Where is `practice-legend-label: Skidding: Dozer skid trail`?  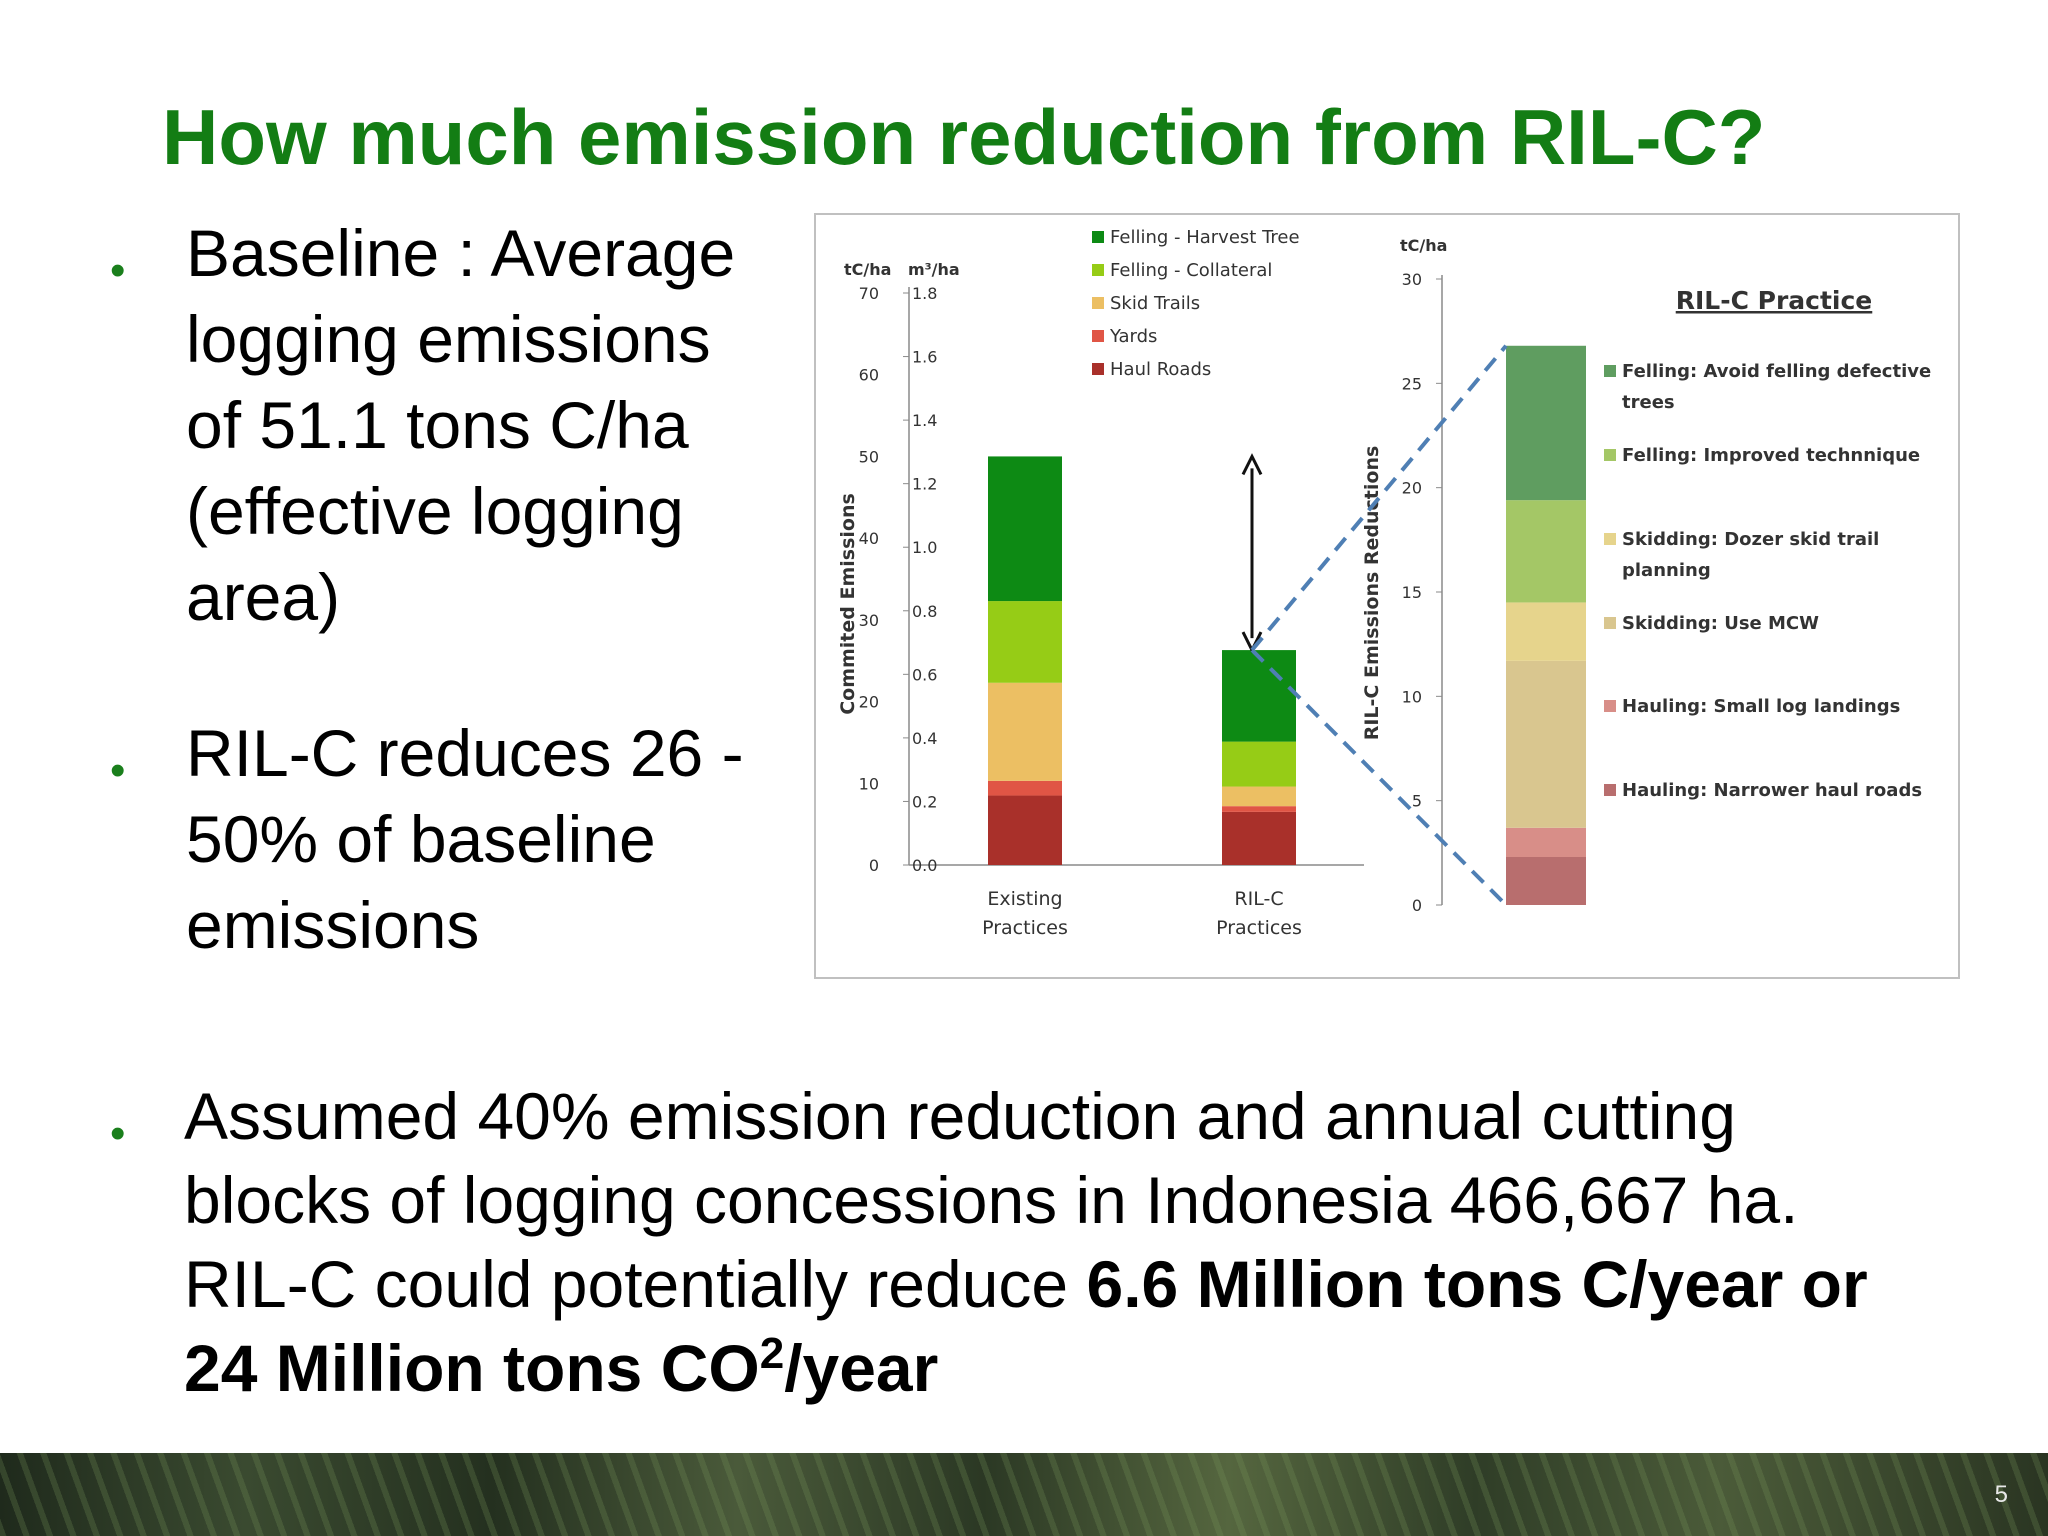 practice-legend-label: Skidding: Dozer skid trail is located at coordinates (1750, 539).